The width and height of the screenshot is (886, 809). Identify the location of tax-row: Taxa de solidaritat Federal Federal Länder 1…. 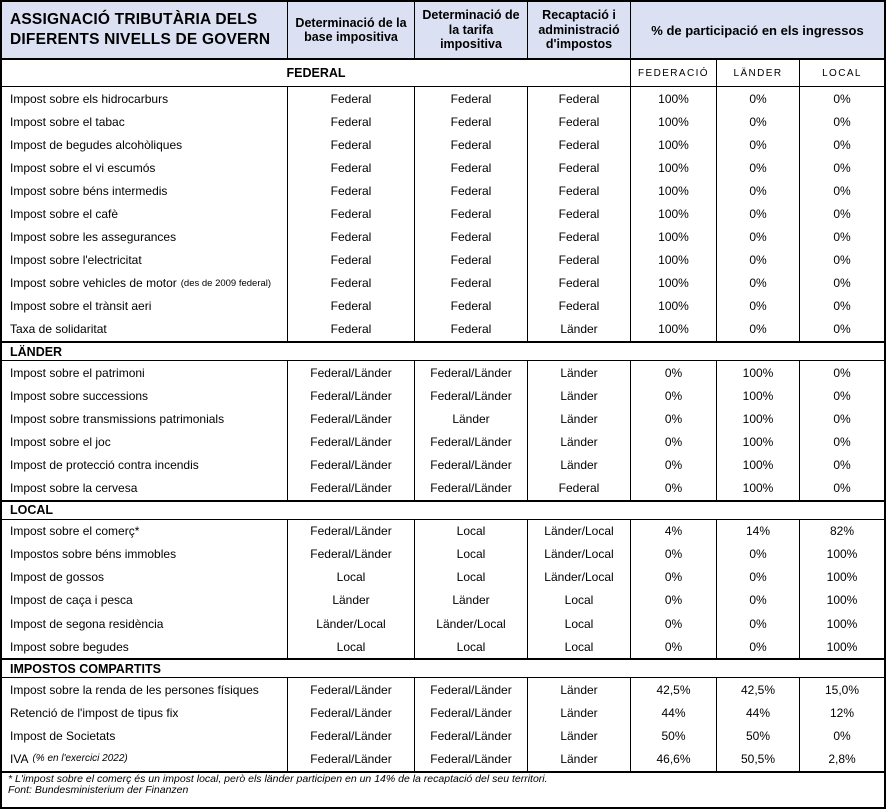
(443, 329).